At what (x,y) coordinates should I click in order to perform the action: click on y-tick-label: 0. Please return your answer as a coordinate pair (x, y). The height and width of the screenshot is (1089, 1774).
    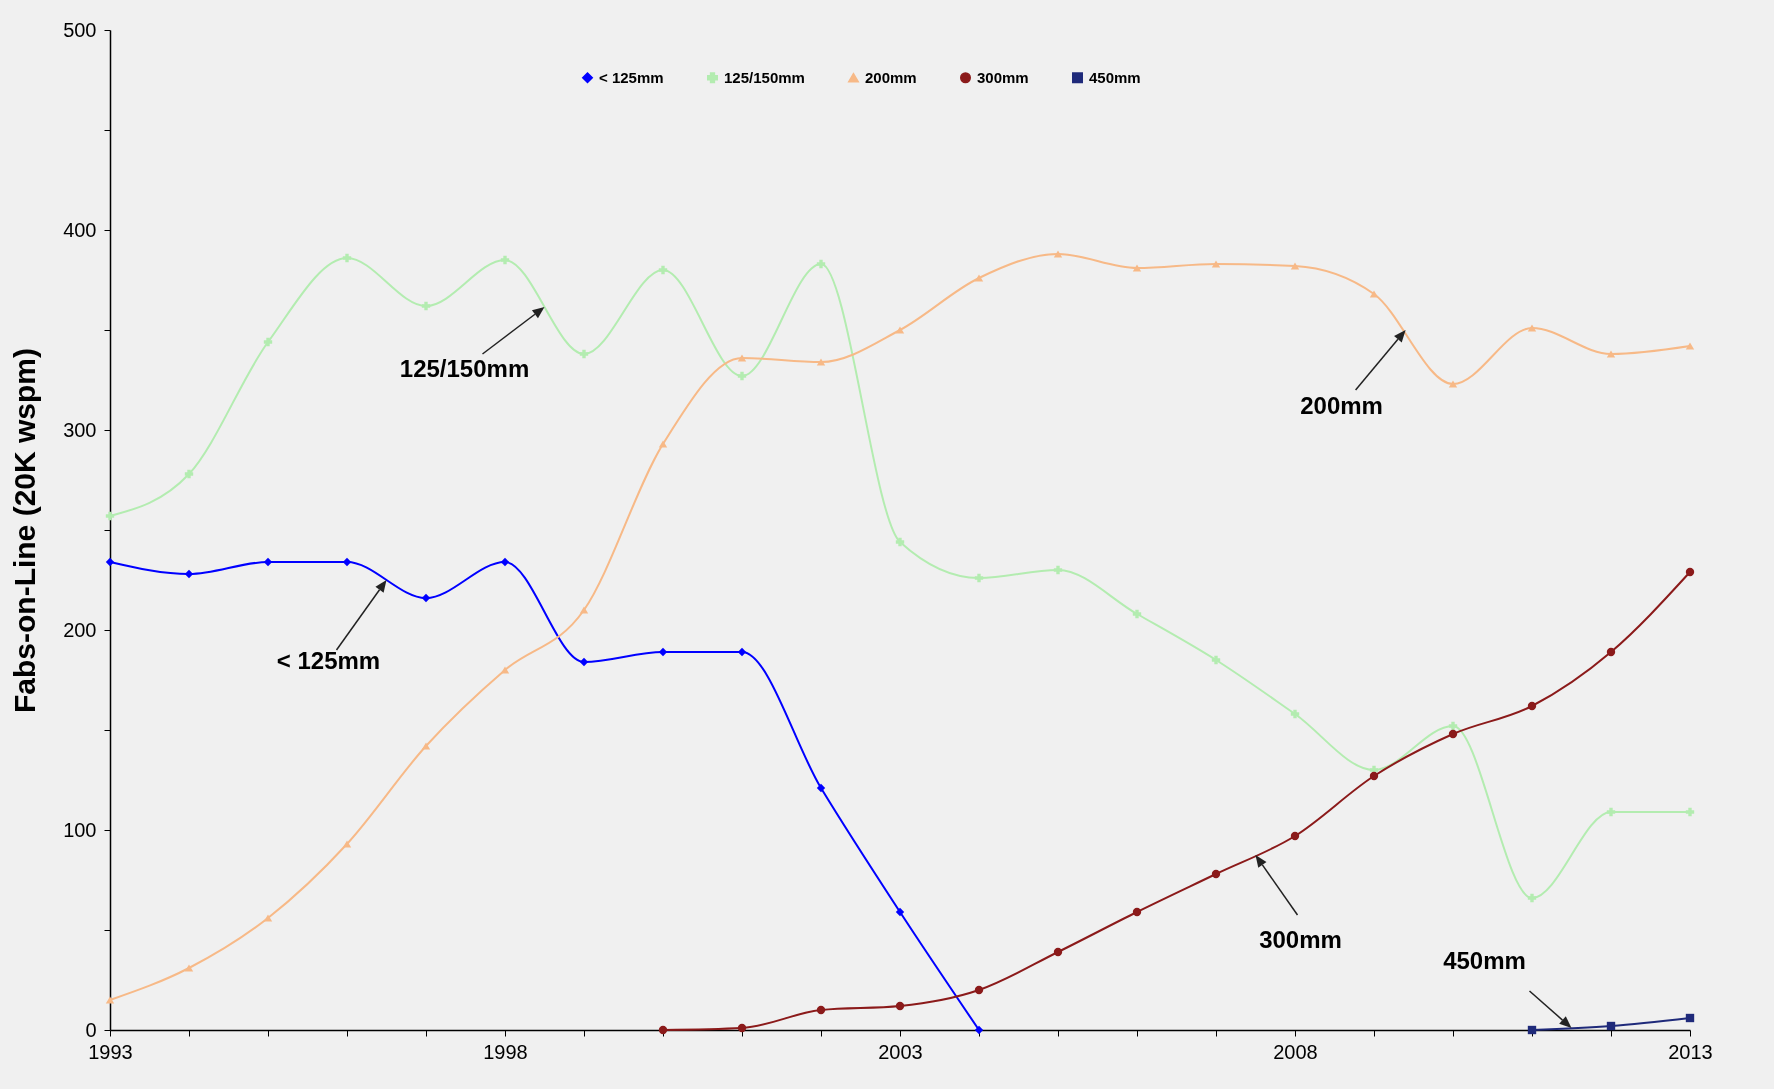
    Looking at the image, I should click on (91, 1029).